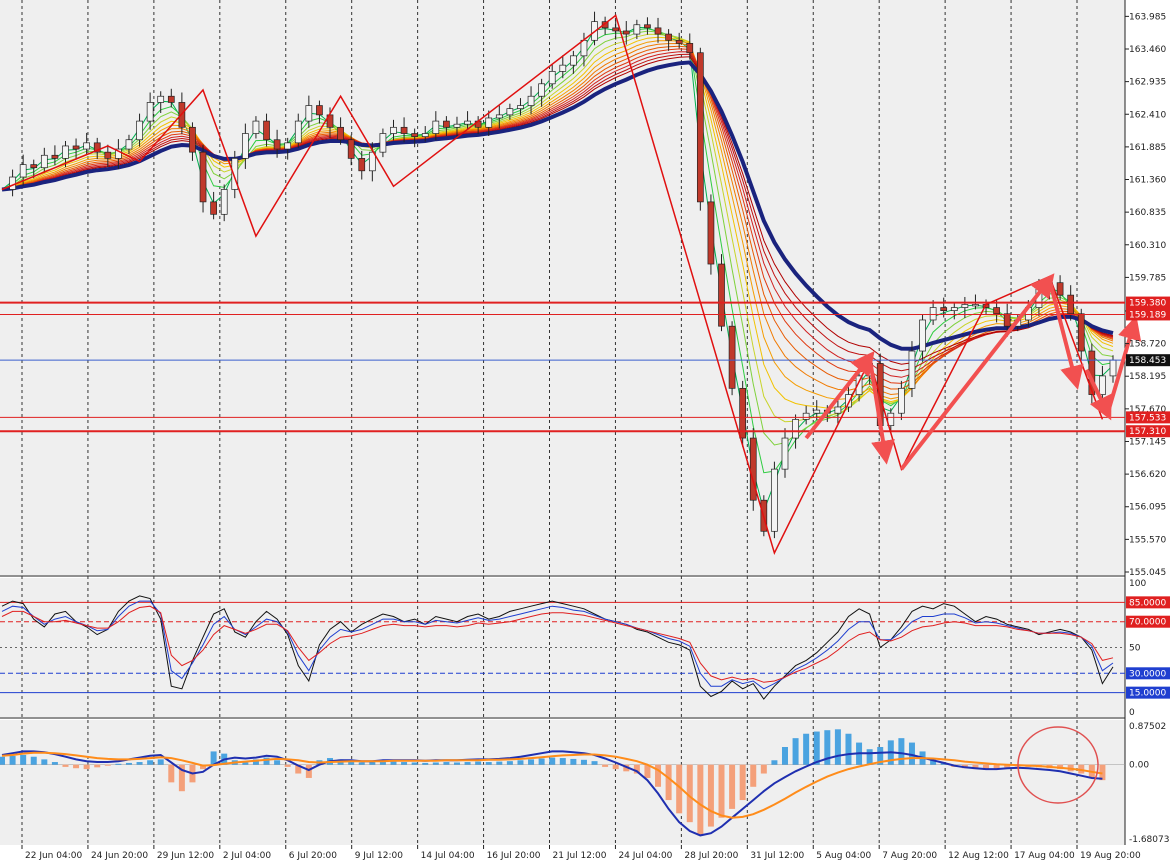 The height and width of the screenshot is (862, 1173). I want to click on price-label: 157.533, so click(1147, 418).